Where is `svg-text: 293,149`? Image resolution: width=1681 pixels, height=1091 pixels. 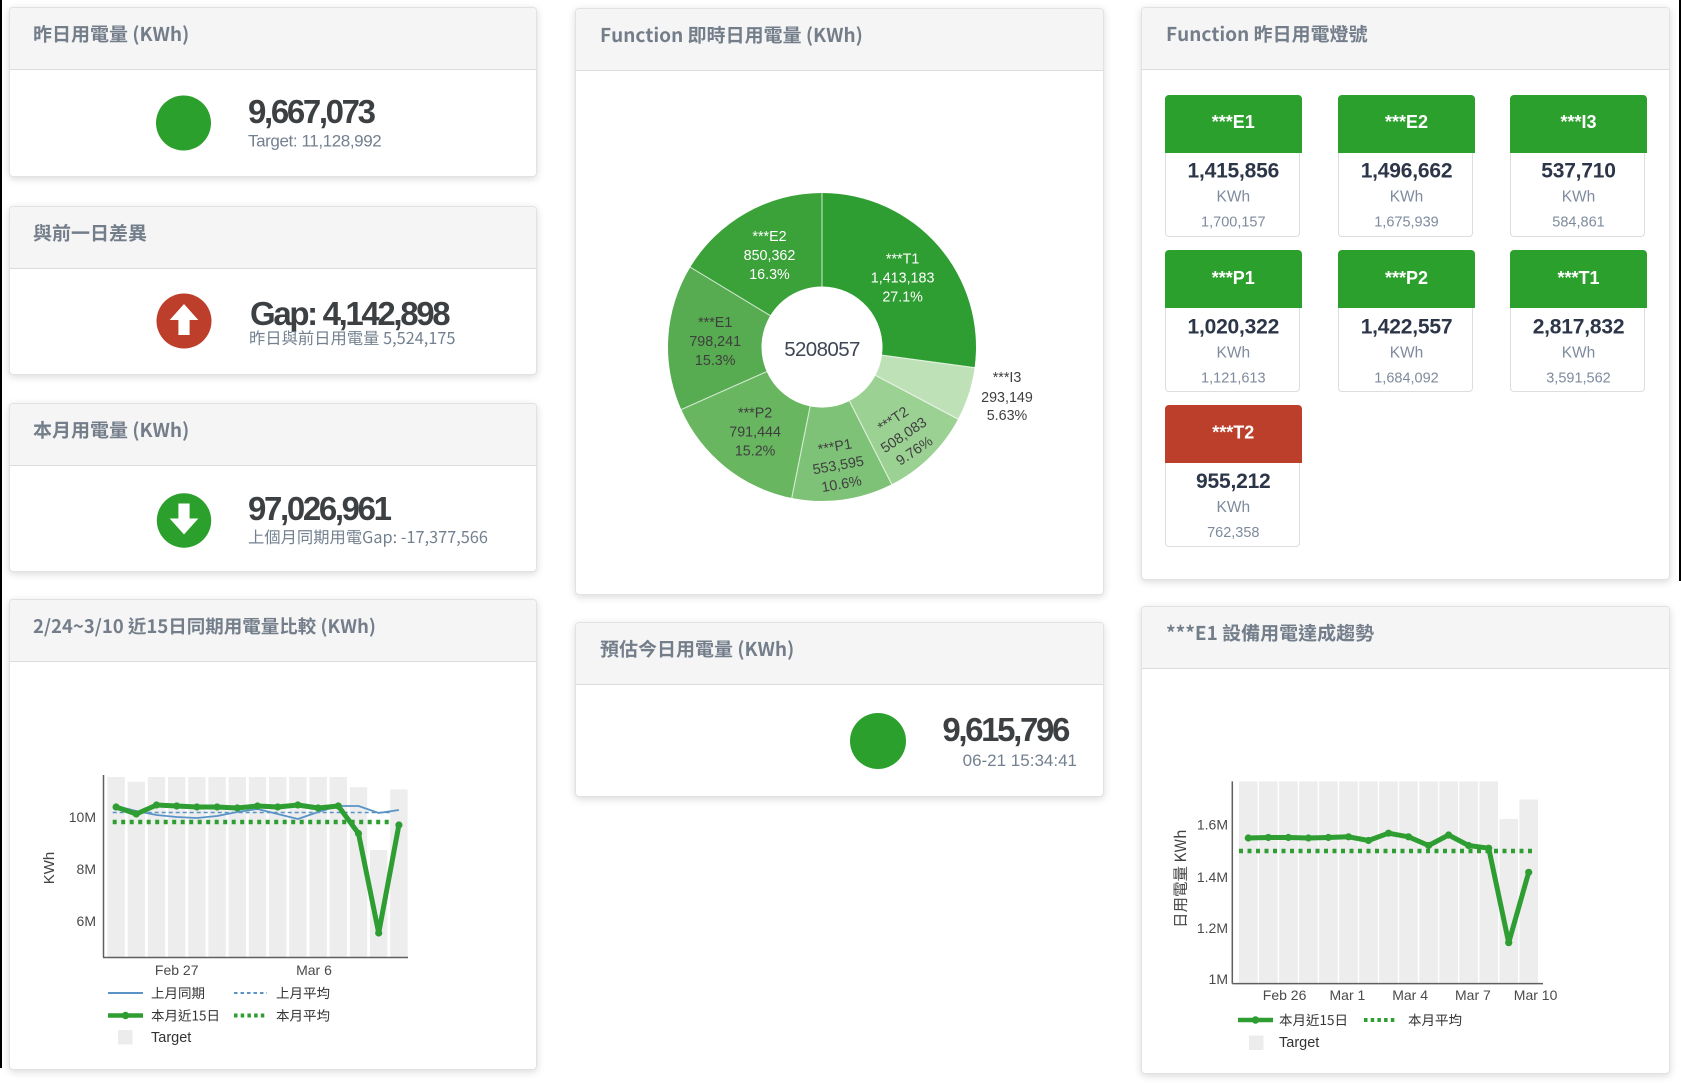
svg-text: 293,149 is located at coordinates (1007, 398).